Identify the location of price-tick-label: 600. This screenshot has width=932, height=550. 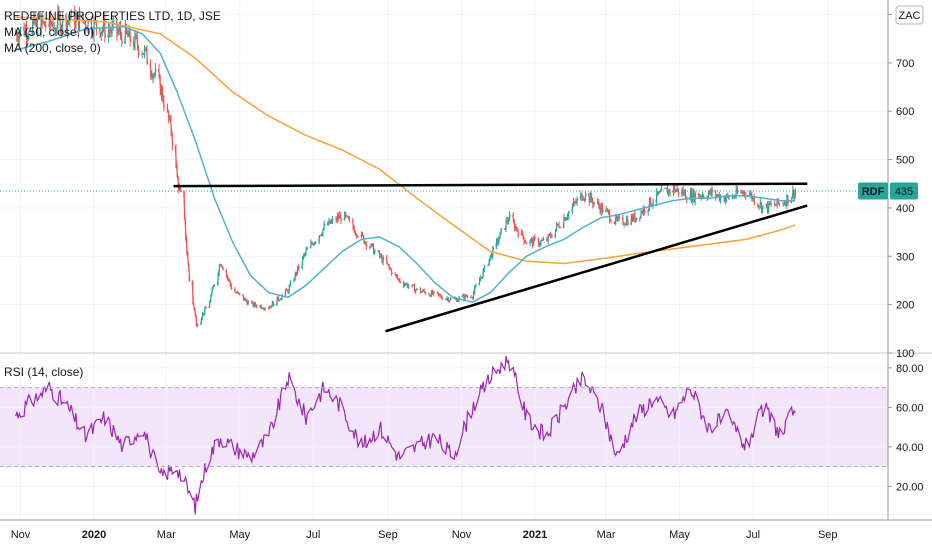
(905, 112).